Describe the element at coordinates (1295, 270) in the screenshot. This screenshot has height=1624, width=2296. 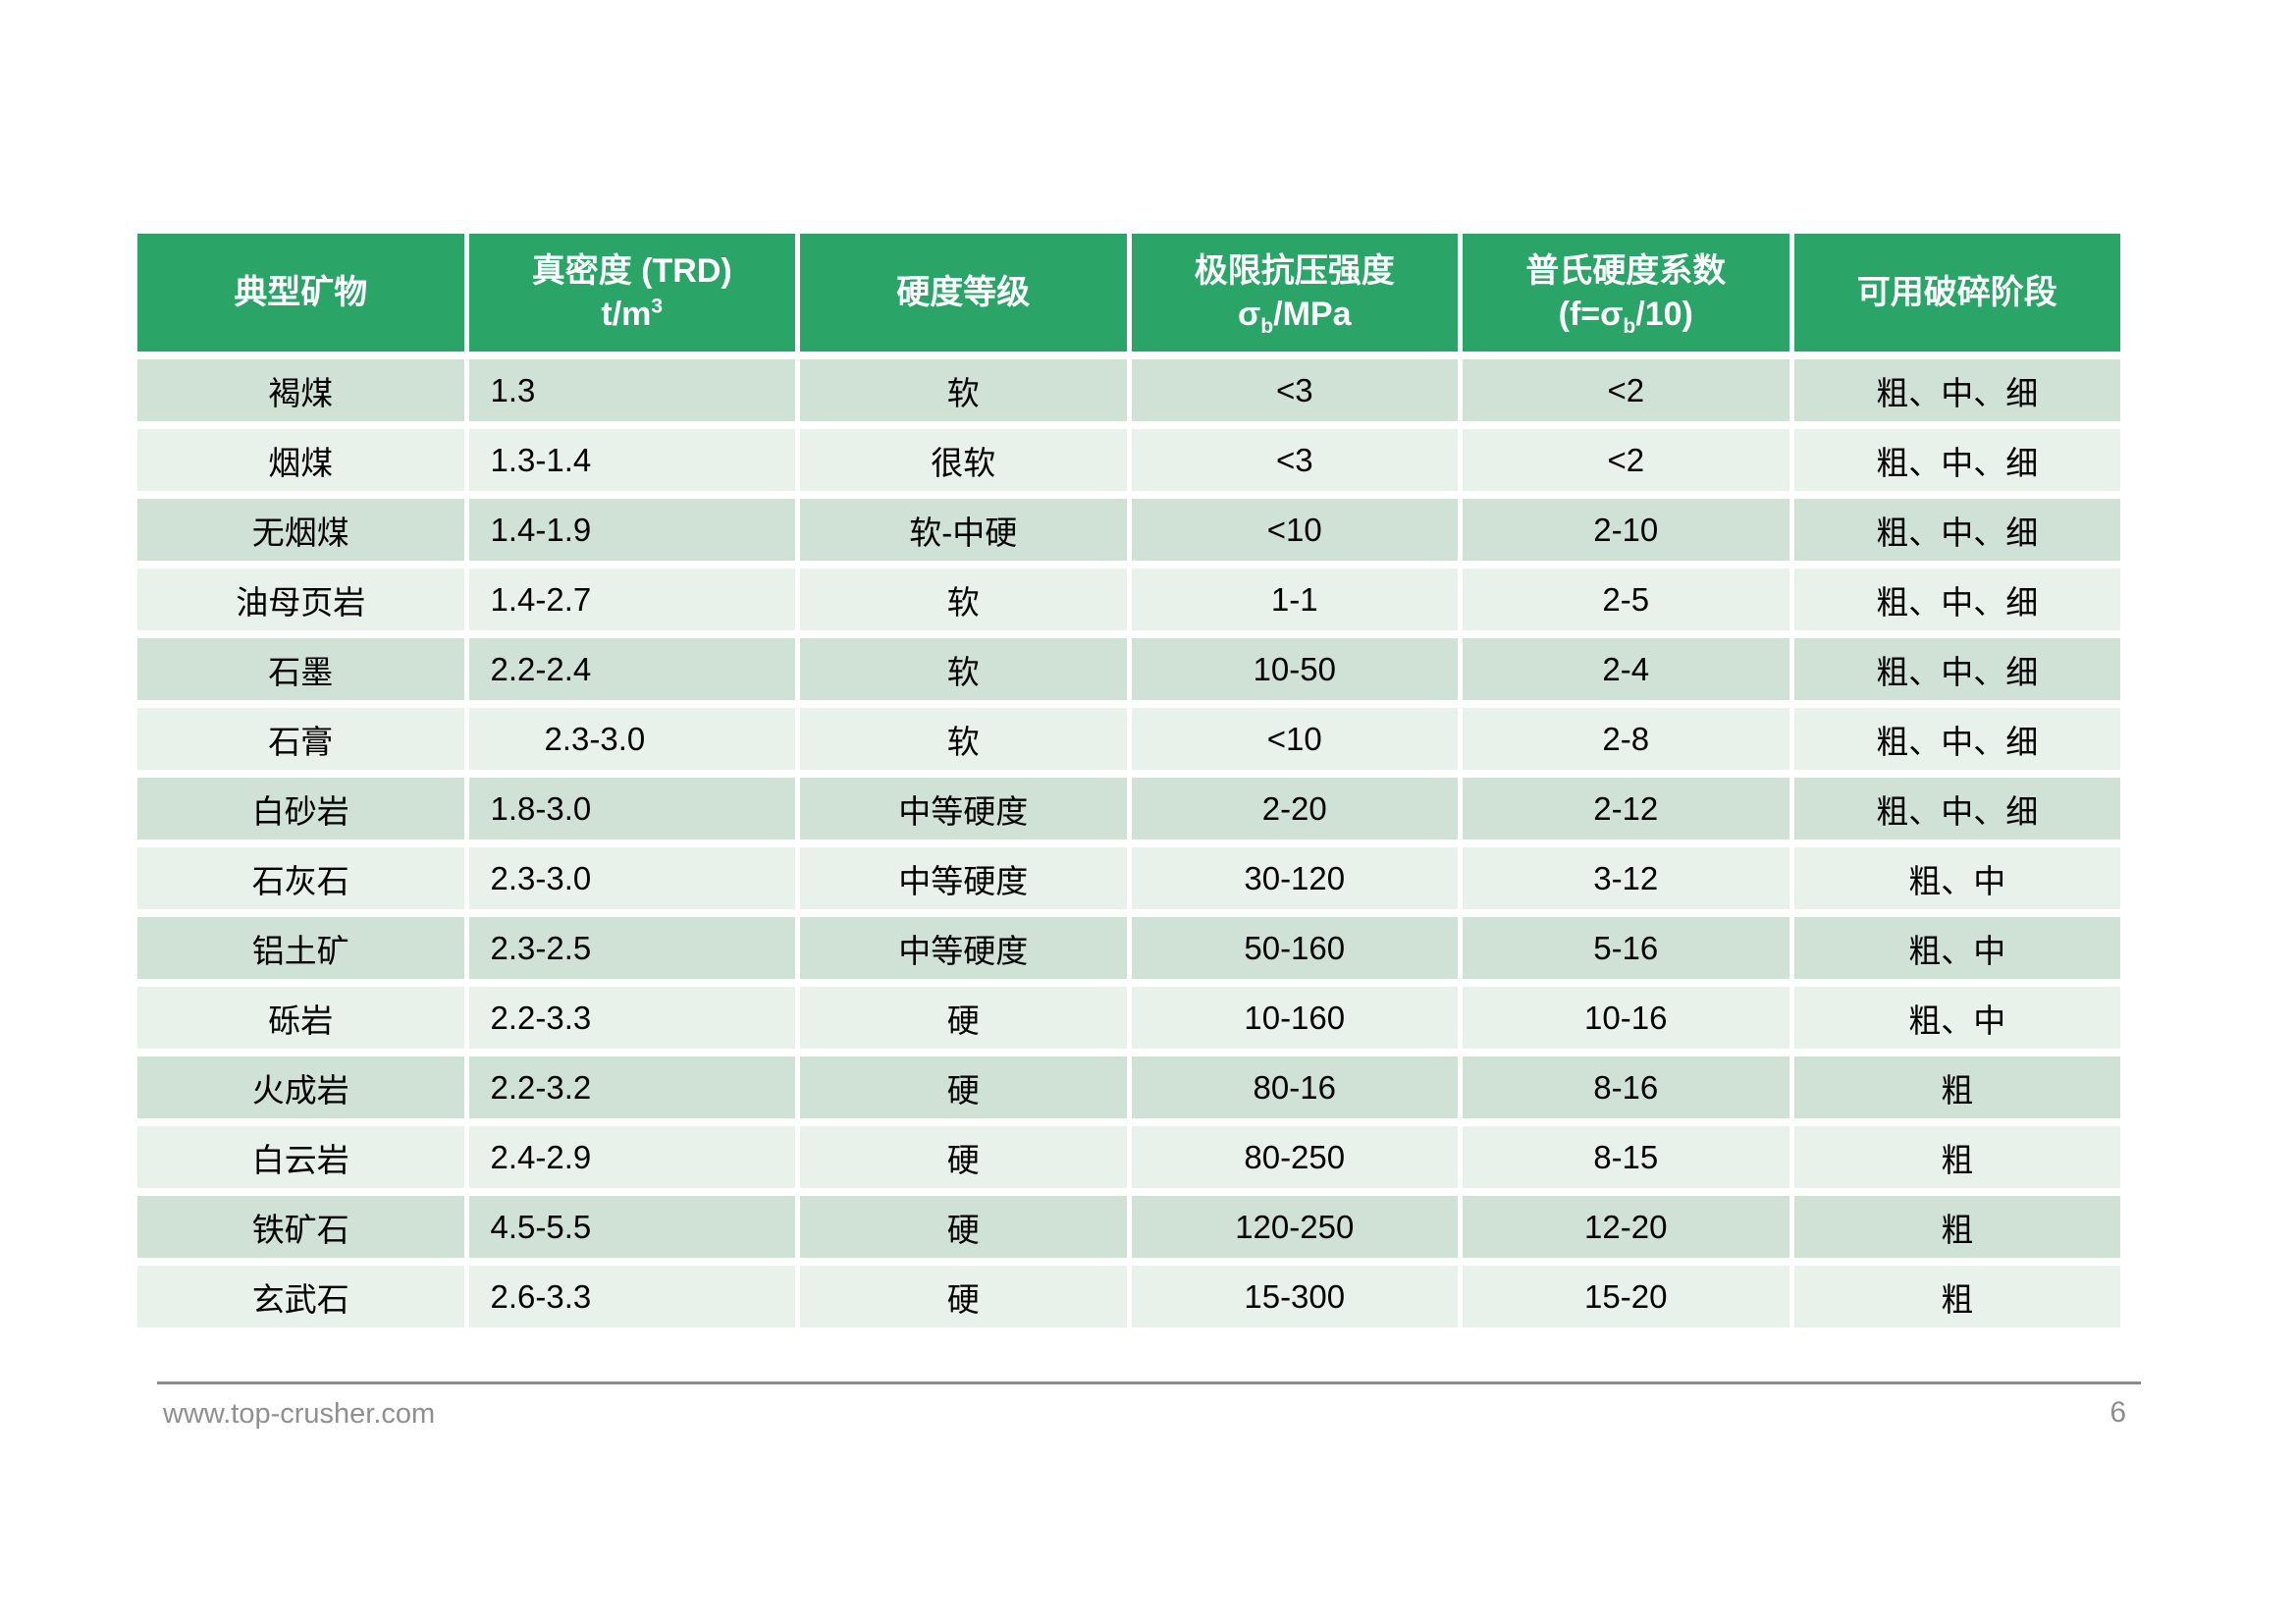
I see `header-label: 极限抗压强度` at that location.